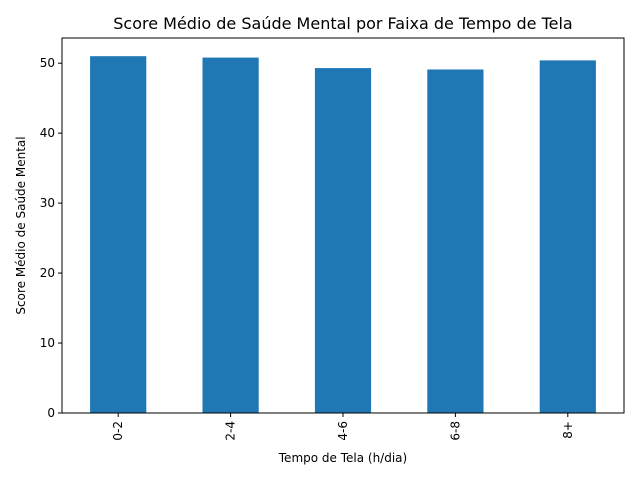 The height and width of the screenshot is (480, 640). Describe the element at coordinates (21, 225) in the screenshot. I see `y-axis-label: Score Médio de Saúde Mental` at that location.